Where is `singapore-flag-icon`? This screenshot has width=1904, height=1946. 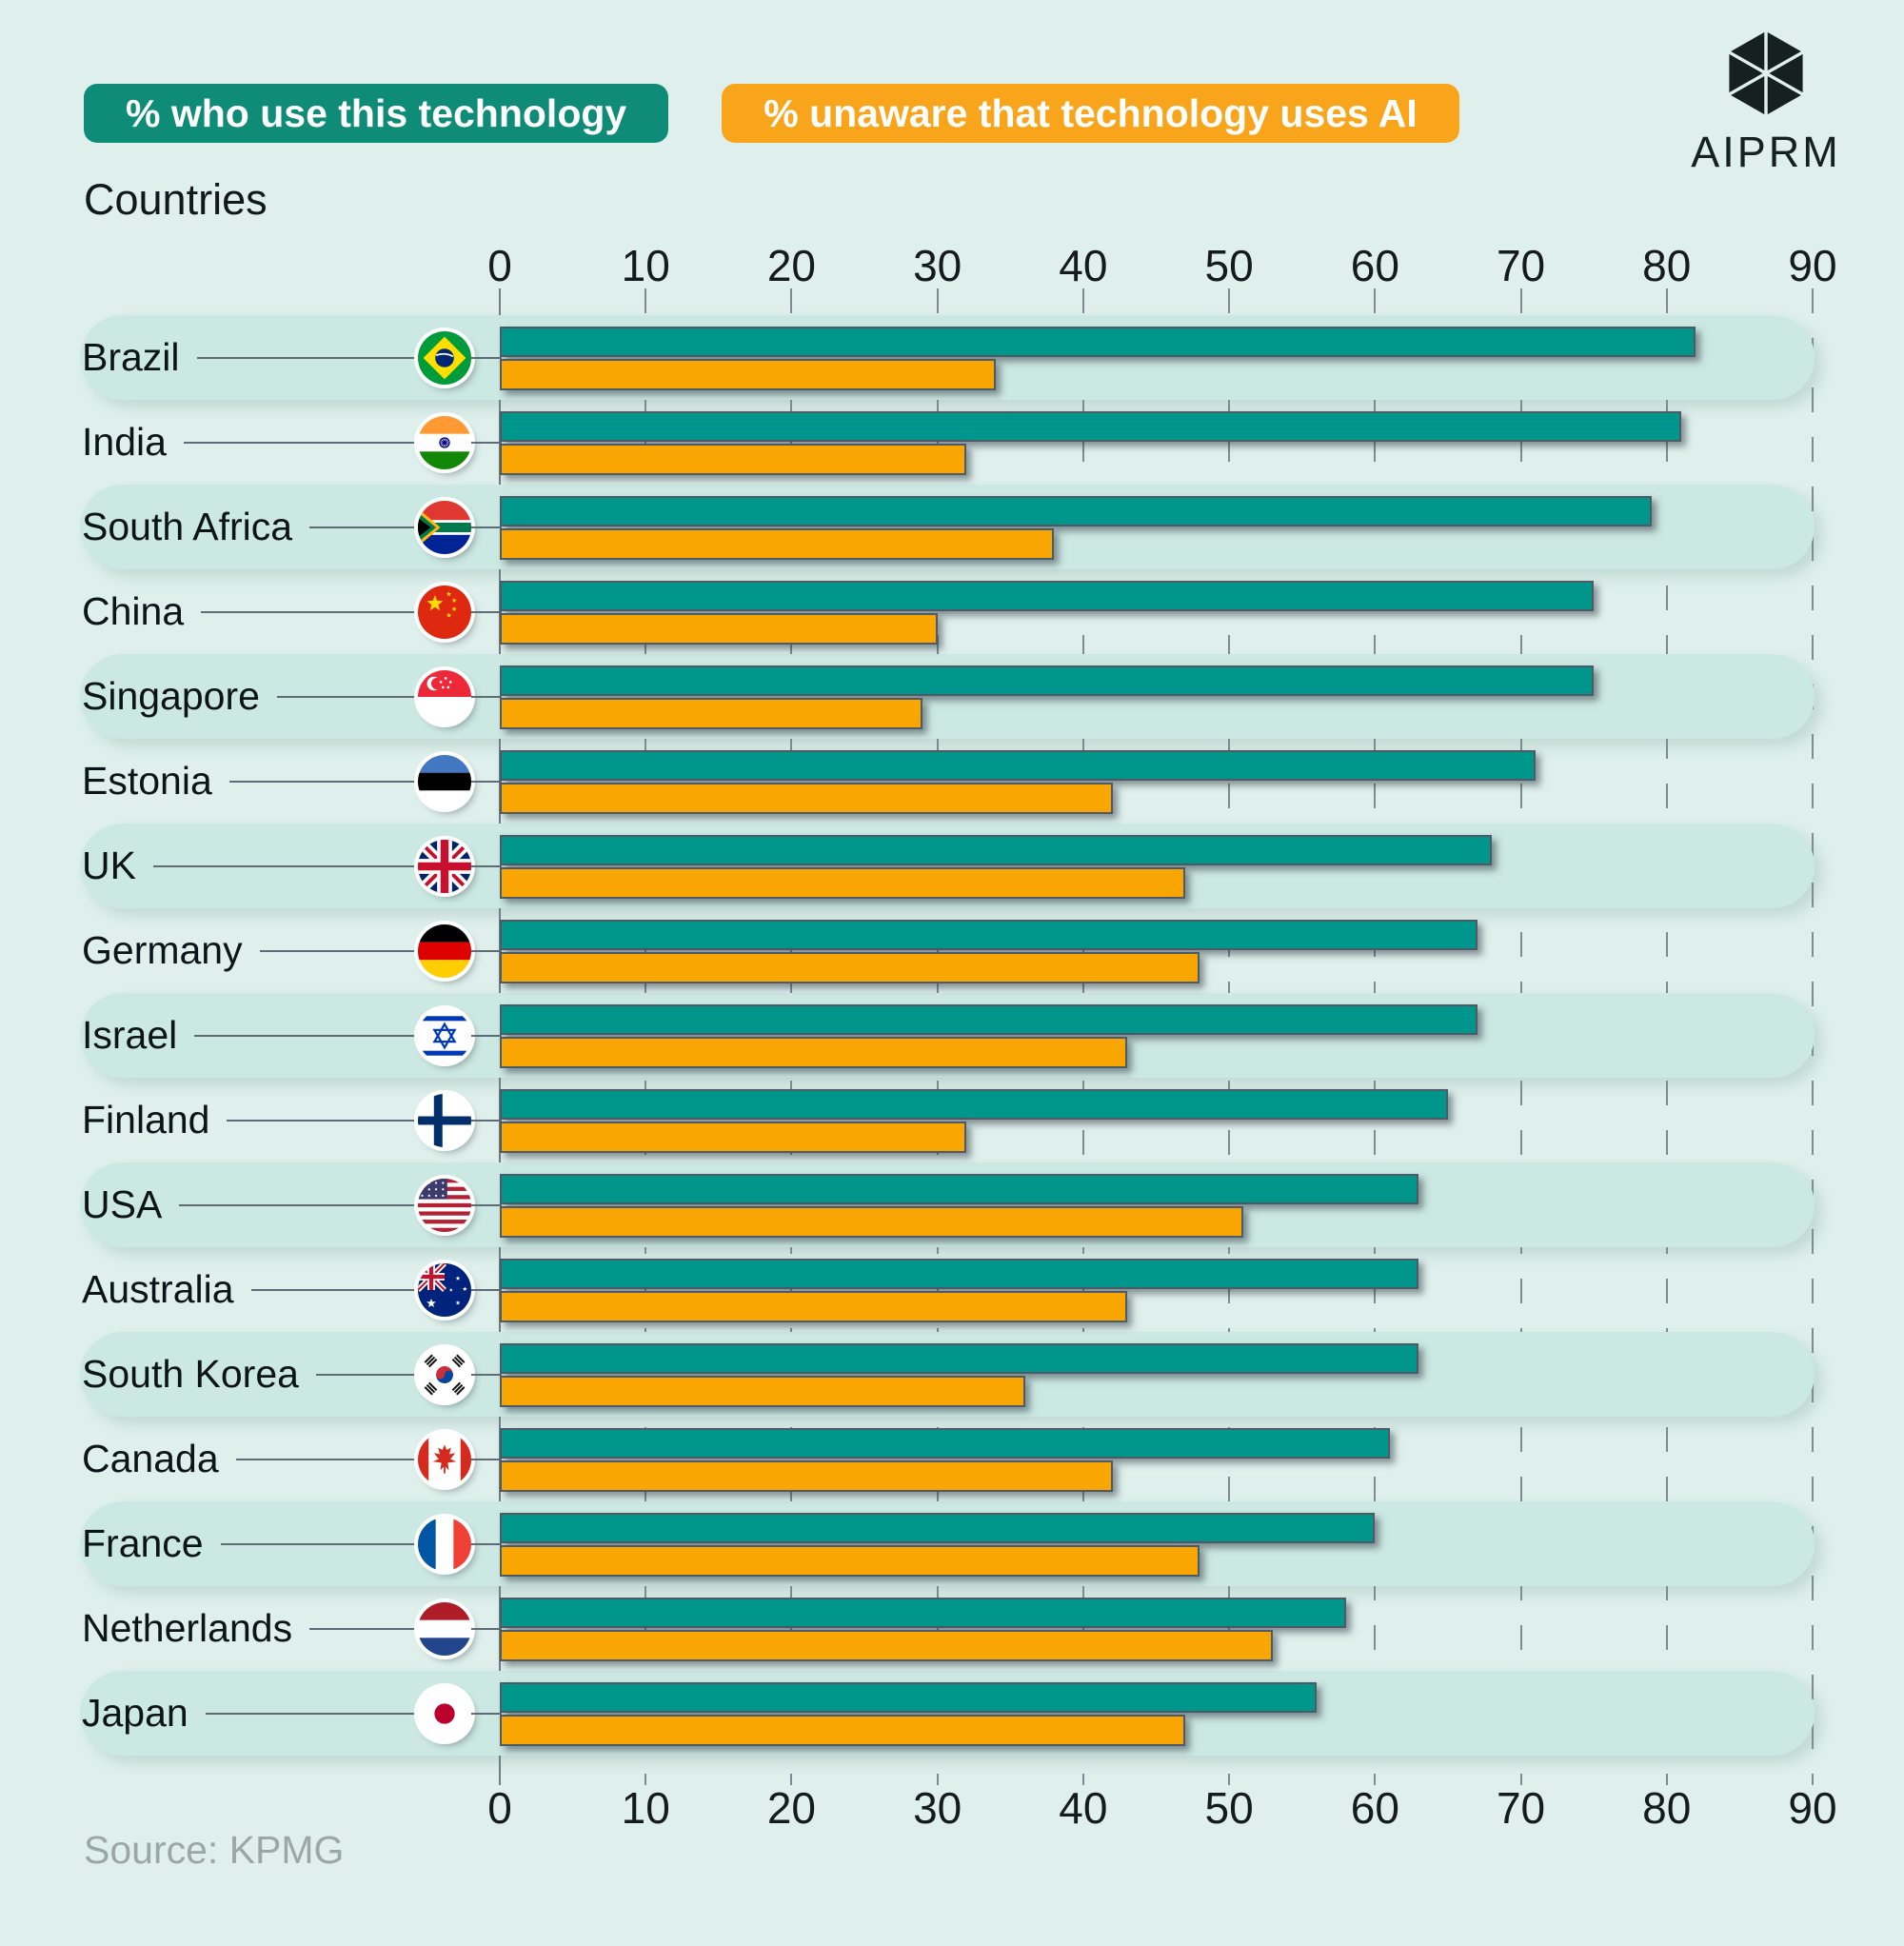 singapore-flag-icon is located at coordinates (444, 696).